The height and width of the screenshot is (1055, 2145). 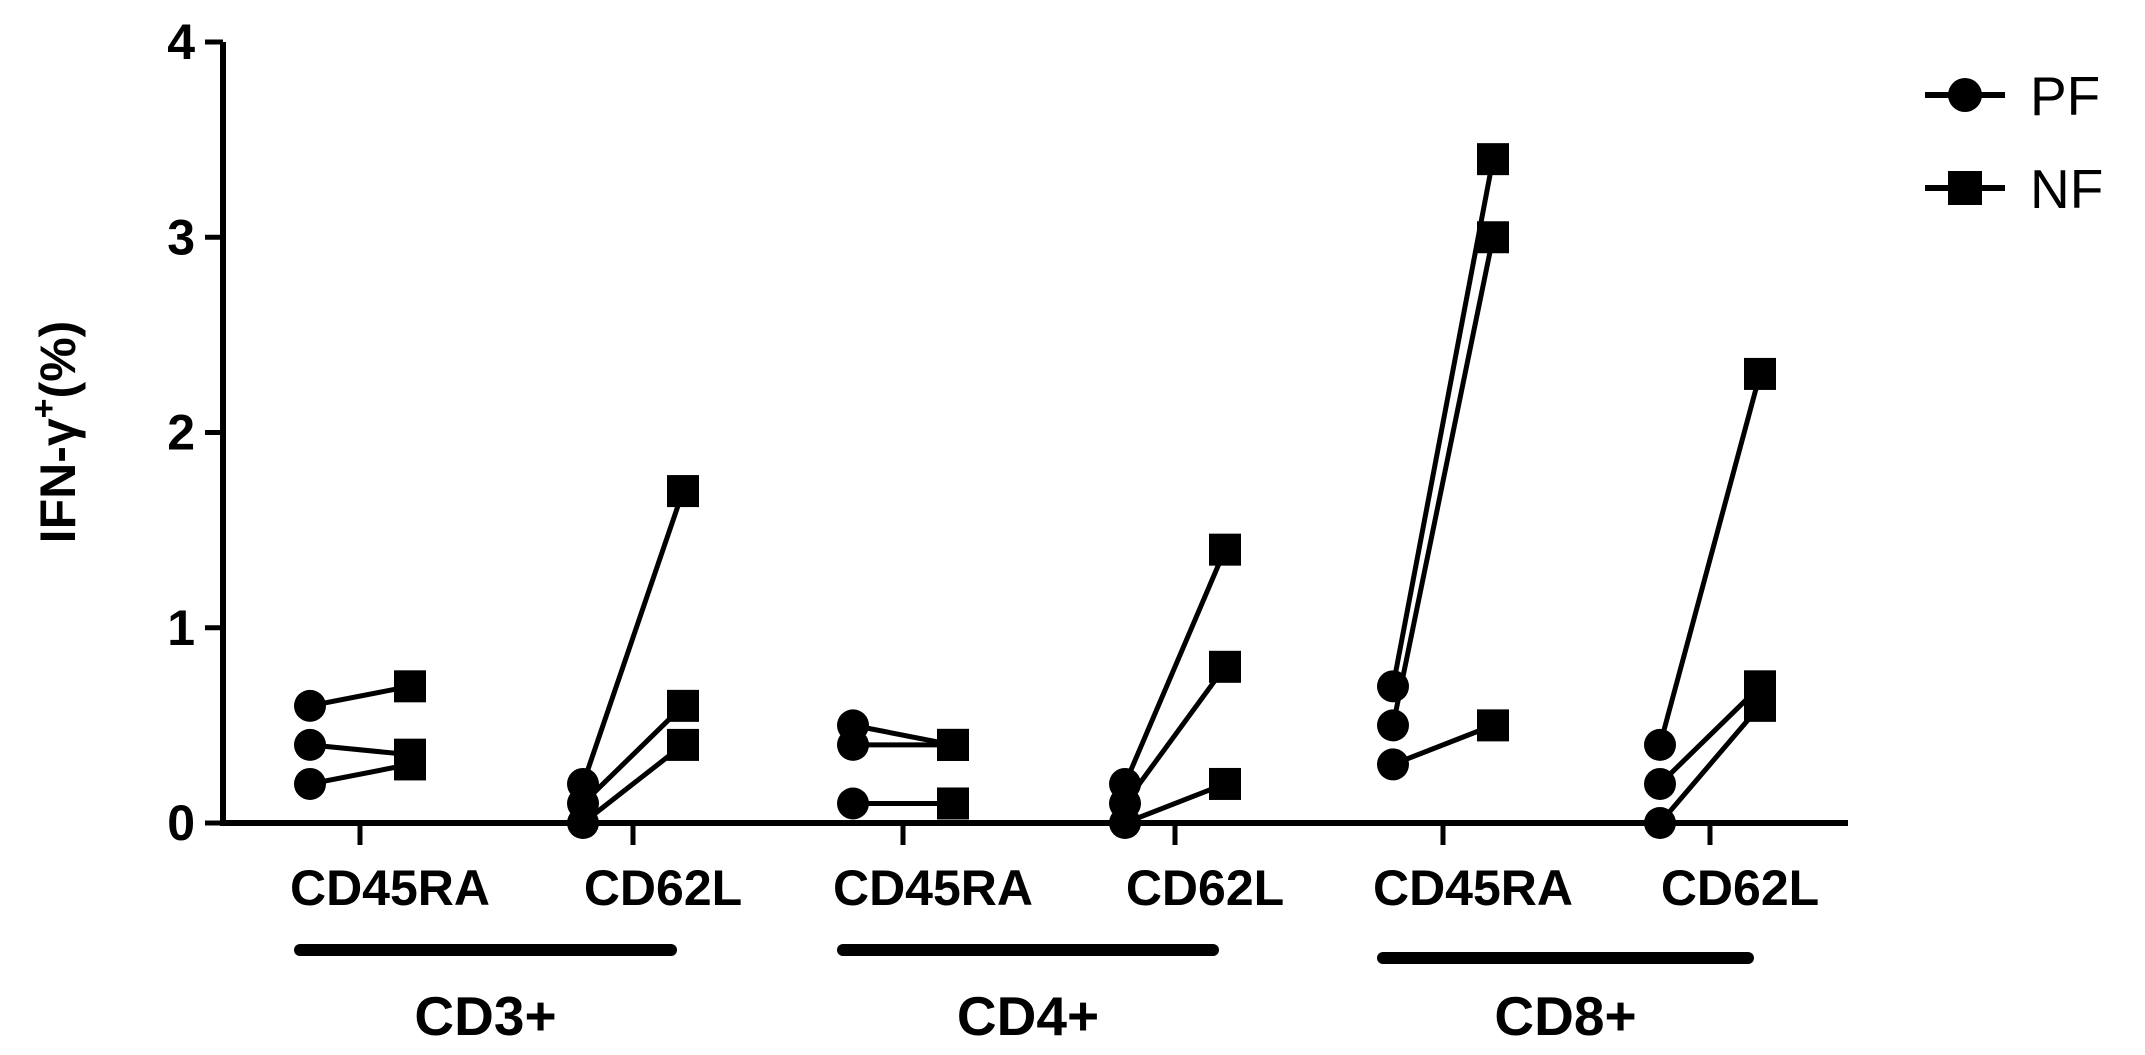 I want to click on legend-circle-marker, so click(x=1965, y=95).